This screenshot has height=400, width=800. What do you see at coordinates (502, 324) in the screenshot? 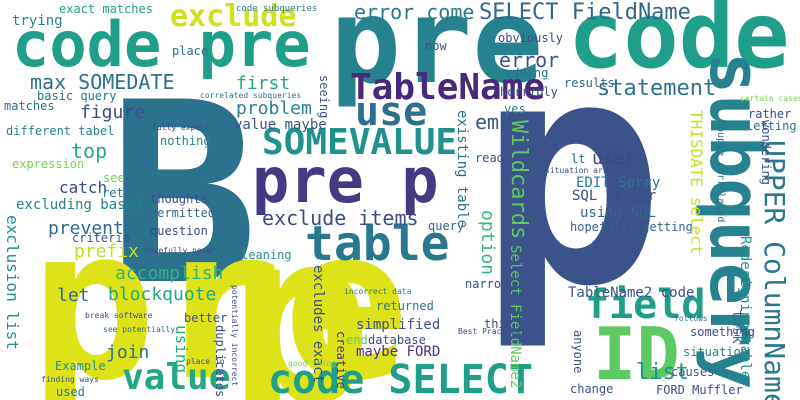
I see `word-think-54: think` at bounding box center [502, 324].